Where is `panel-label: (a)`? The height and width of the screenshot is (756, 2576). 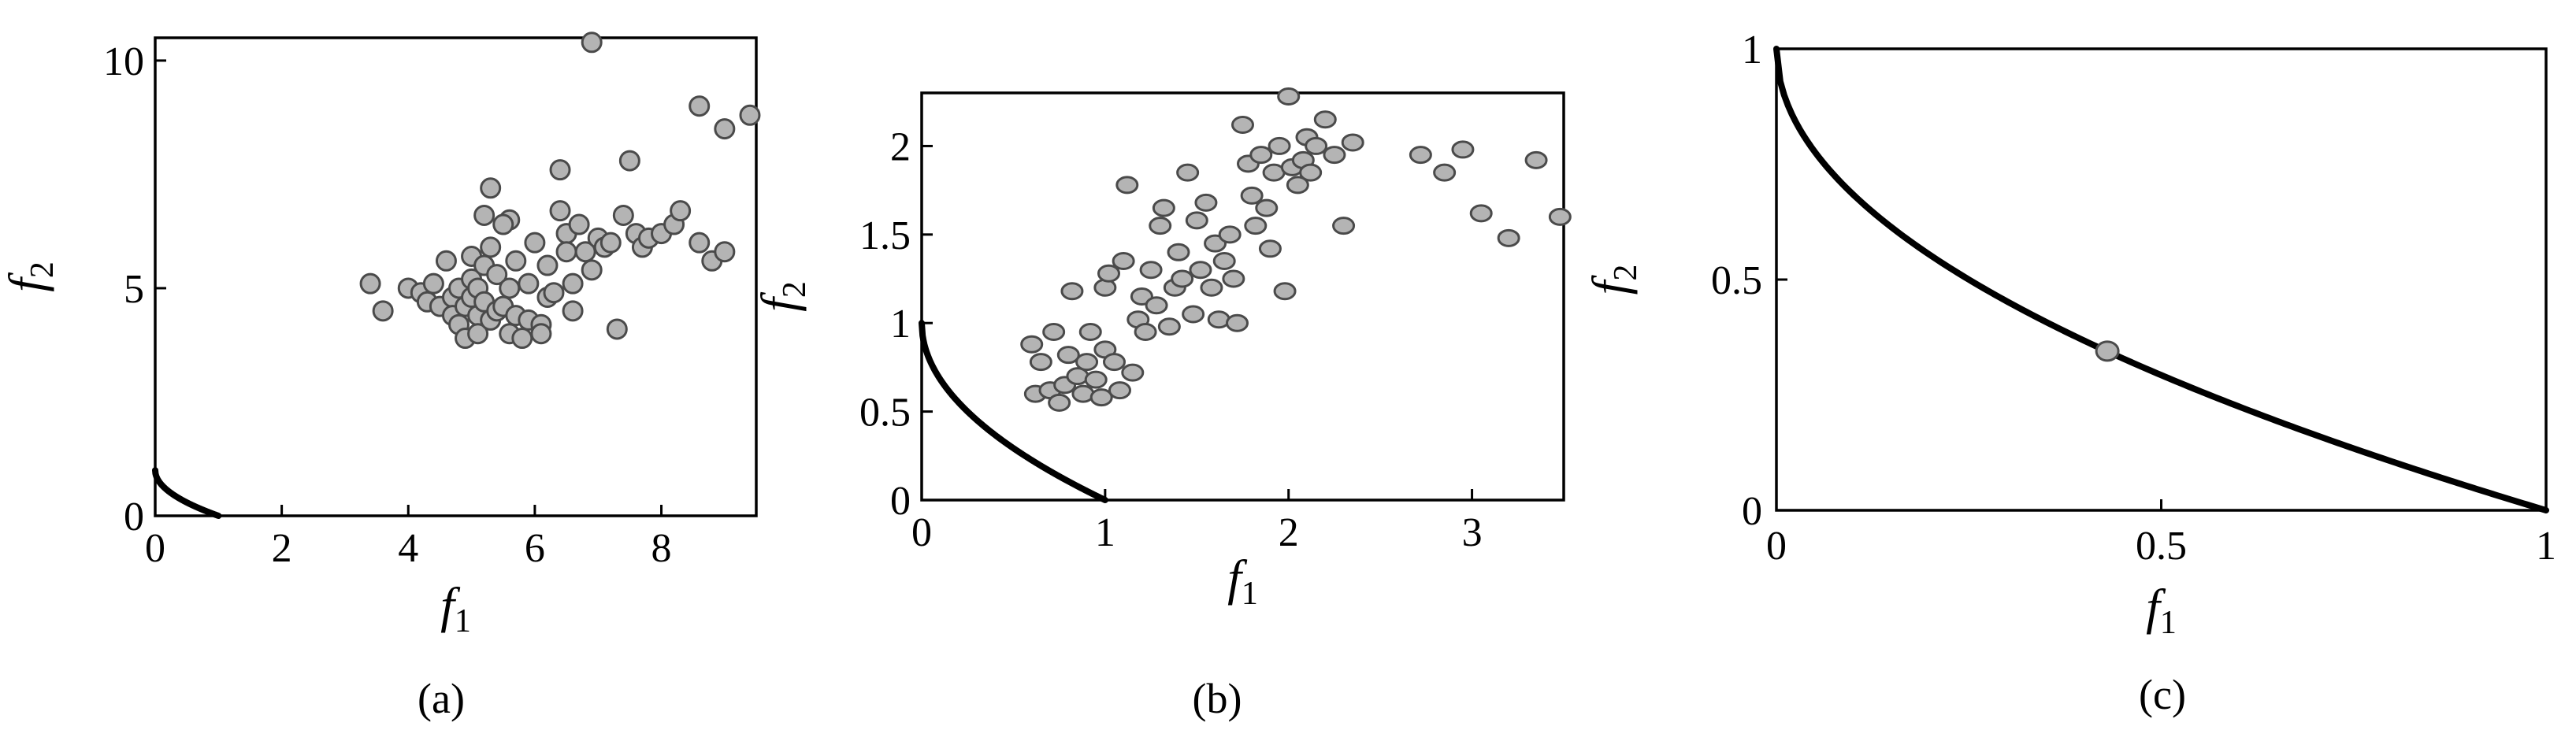 panel-label: (a) is located at coordinates (441, 698).